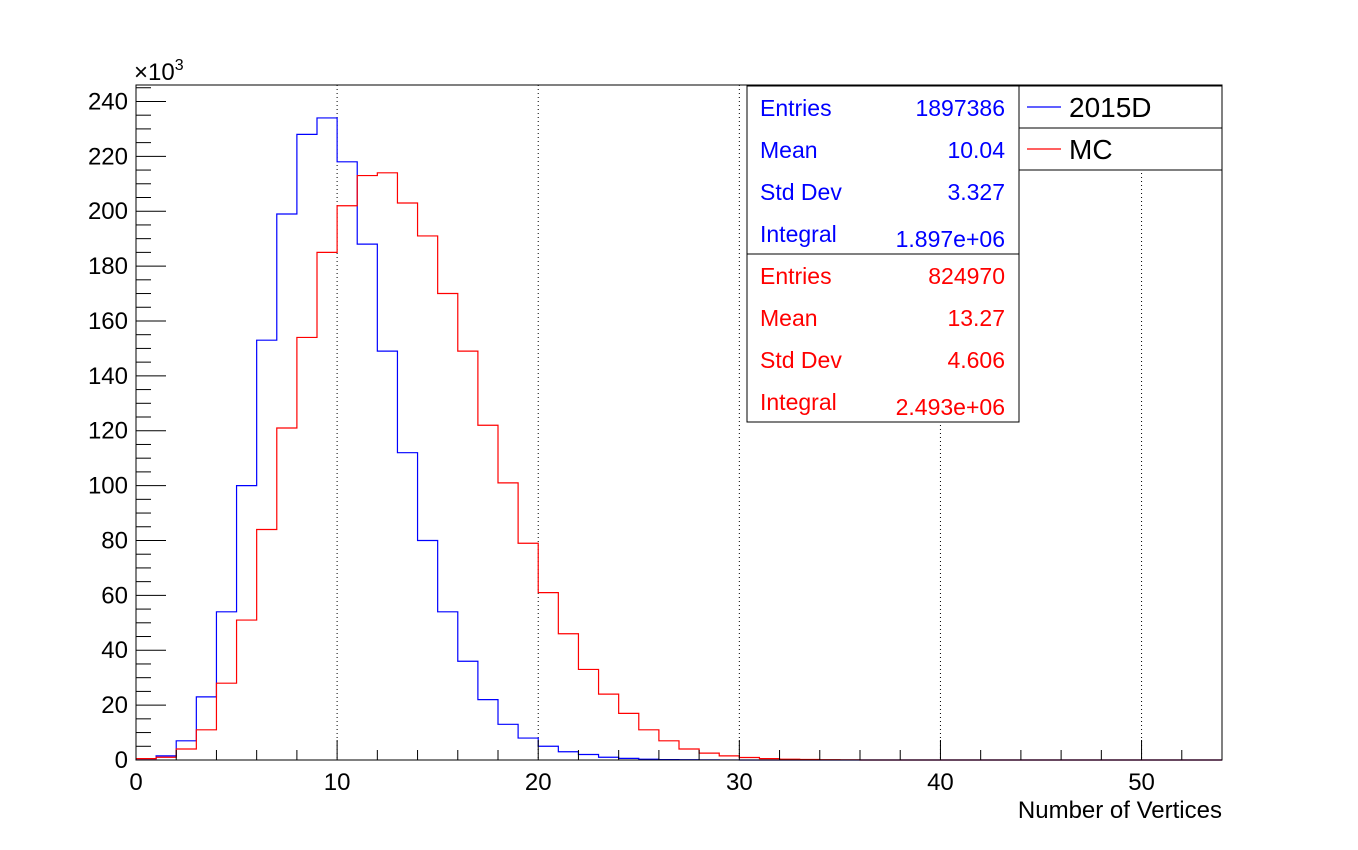 The width and height of the screenshot is (1358, 850). What do you see at coordinates (976, 150) in the screenshot?
I see `stats-value: 10.04` at bounding box center [976, 150].